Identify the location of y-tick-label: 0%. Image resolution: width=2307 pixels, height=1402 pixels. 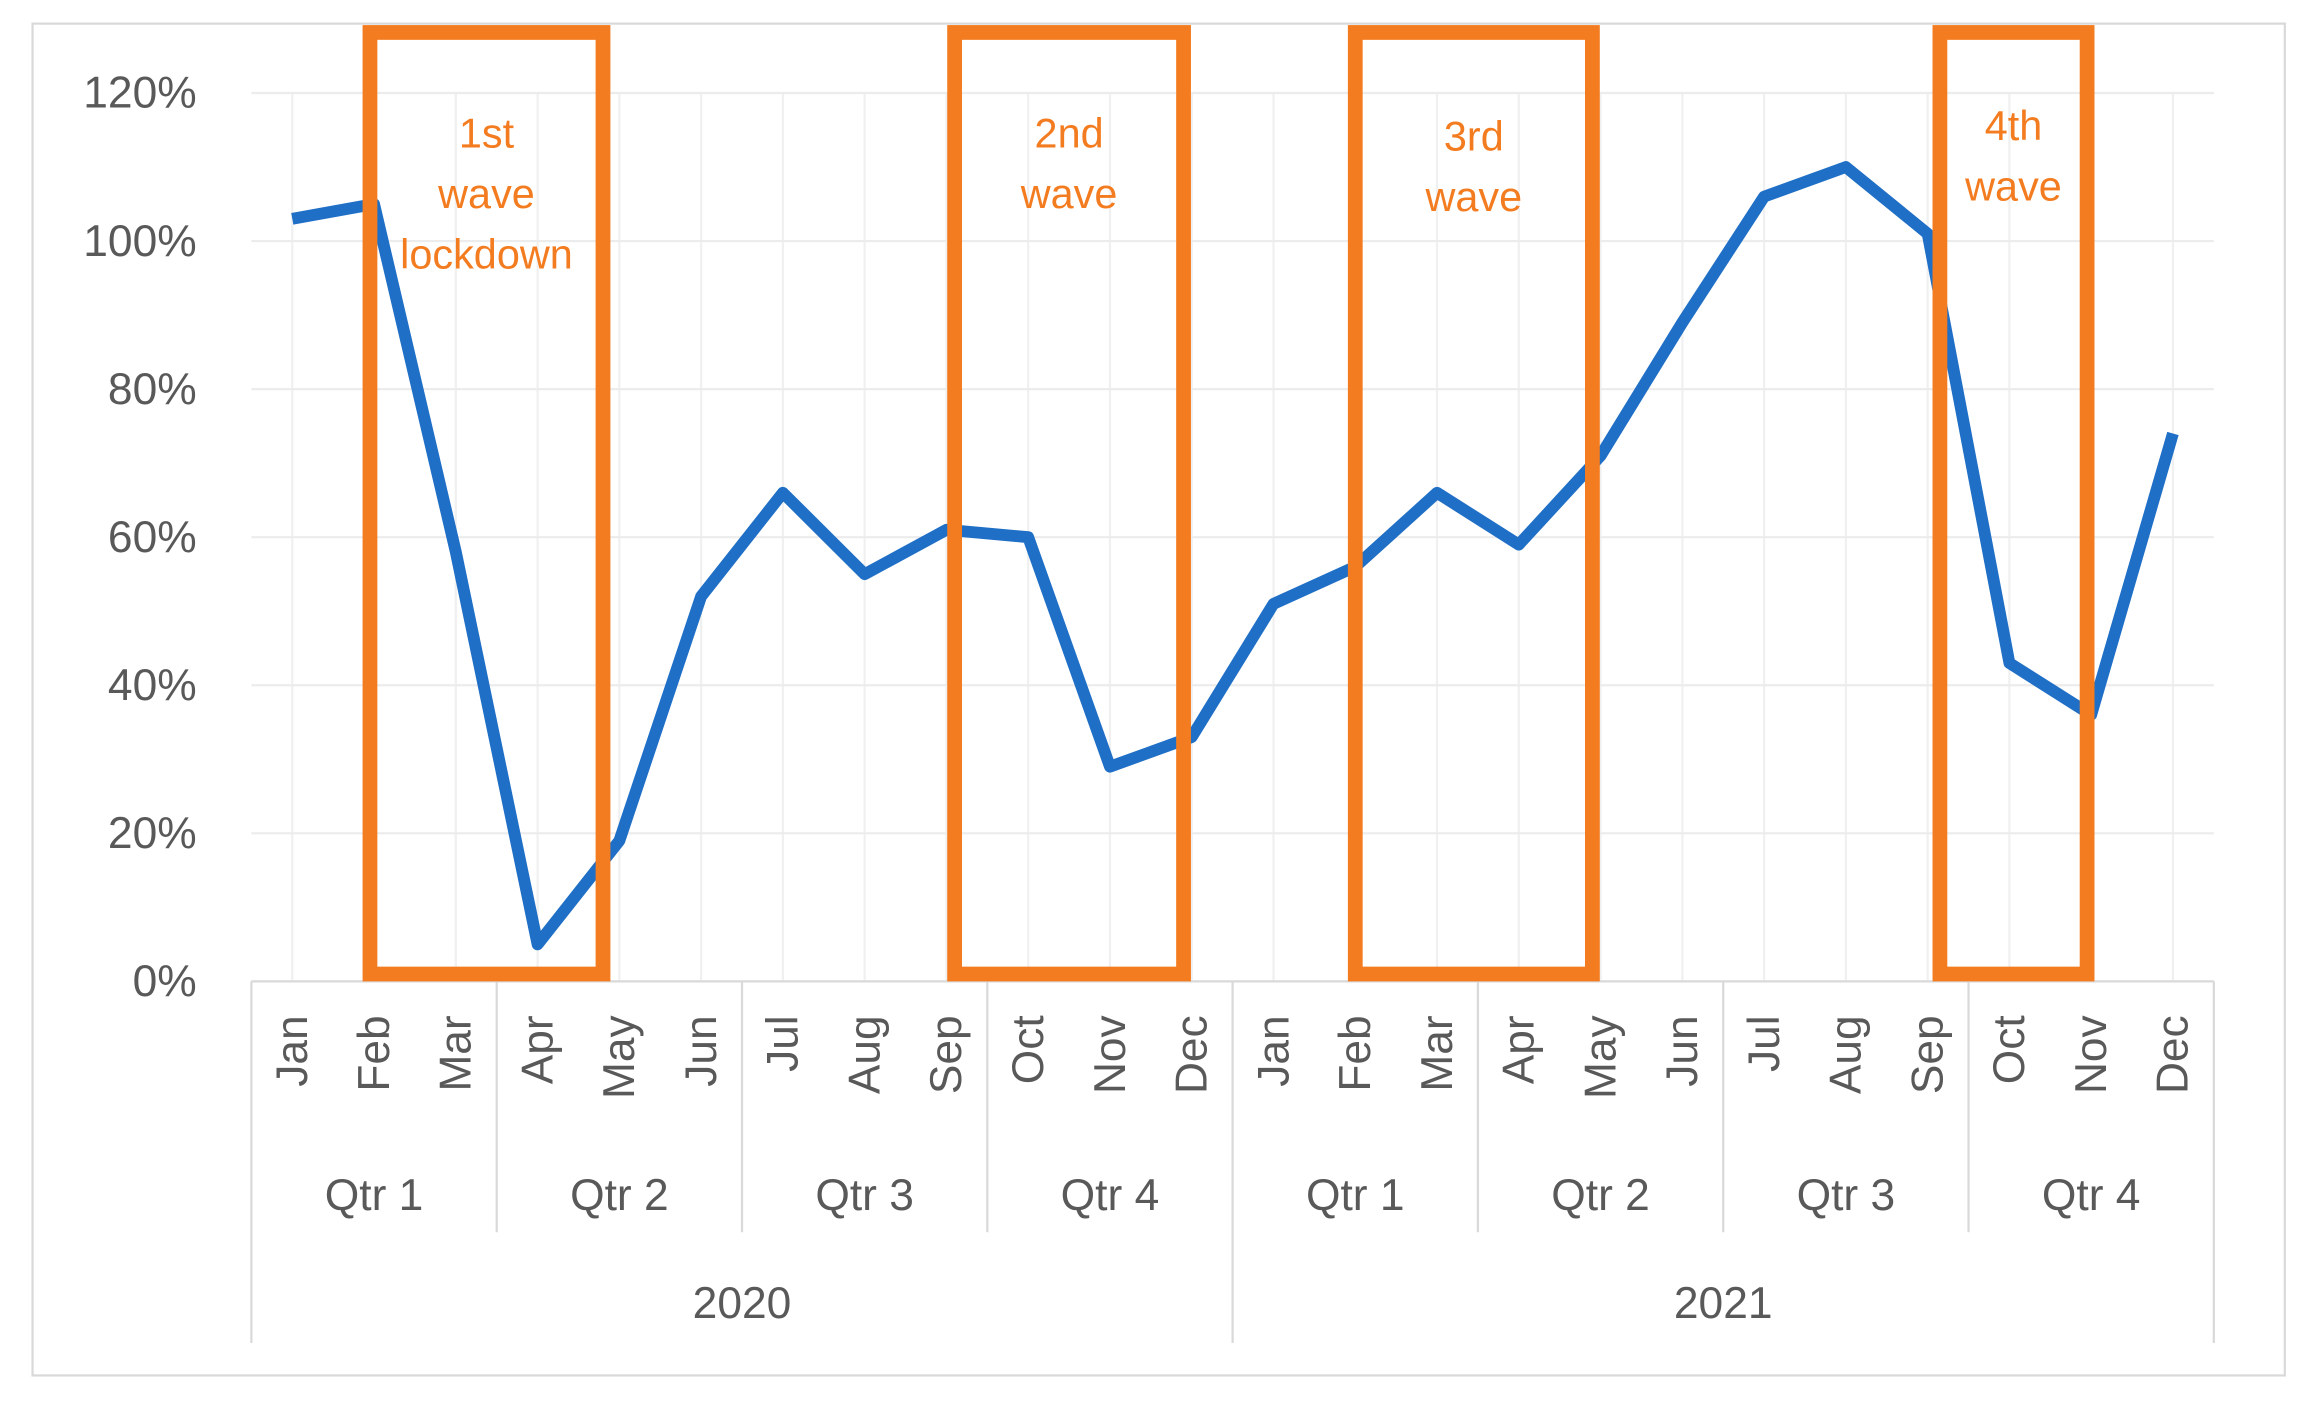
(165, 981).